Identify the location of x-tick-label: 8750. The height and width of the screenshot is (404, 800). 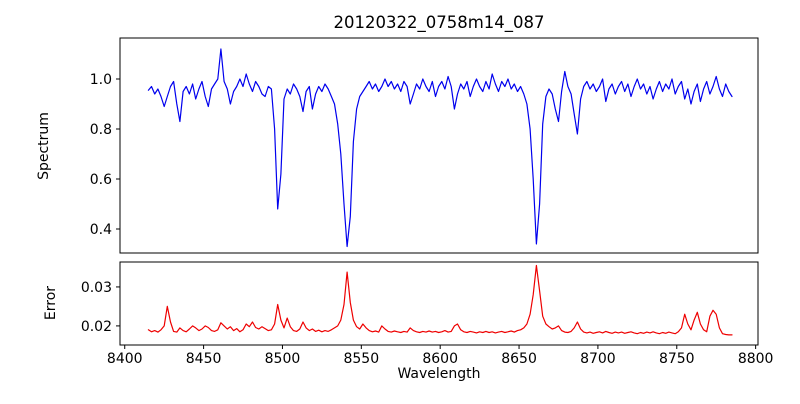
(677, 359).